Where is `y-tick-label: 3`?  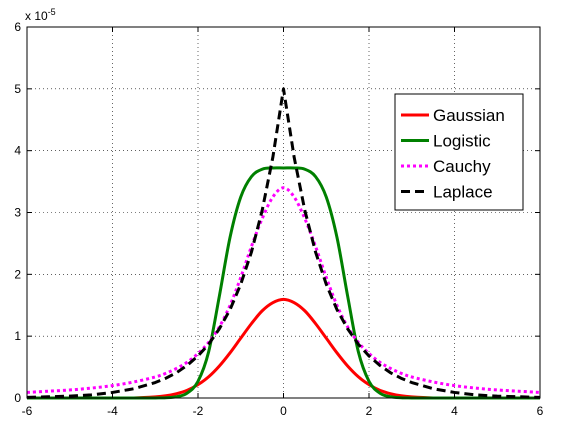
y-tick-label: 3 is located at coordinates (17, 213).